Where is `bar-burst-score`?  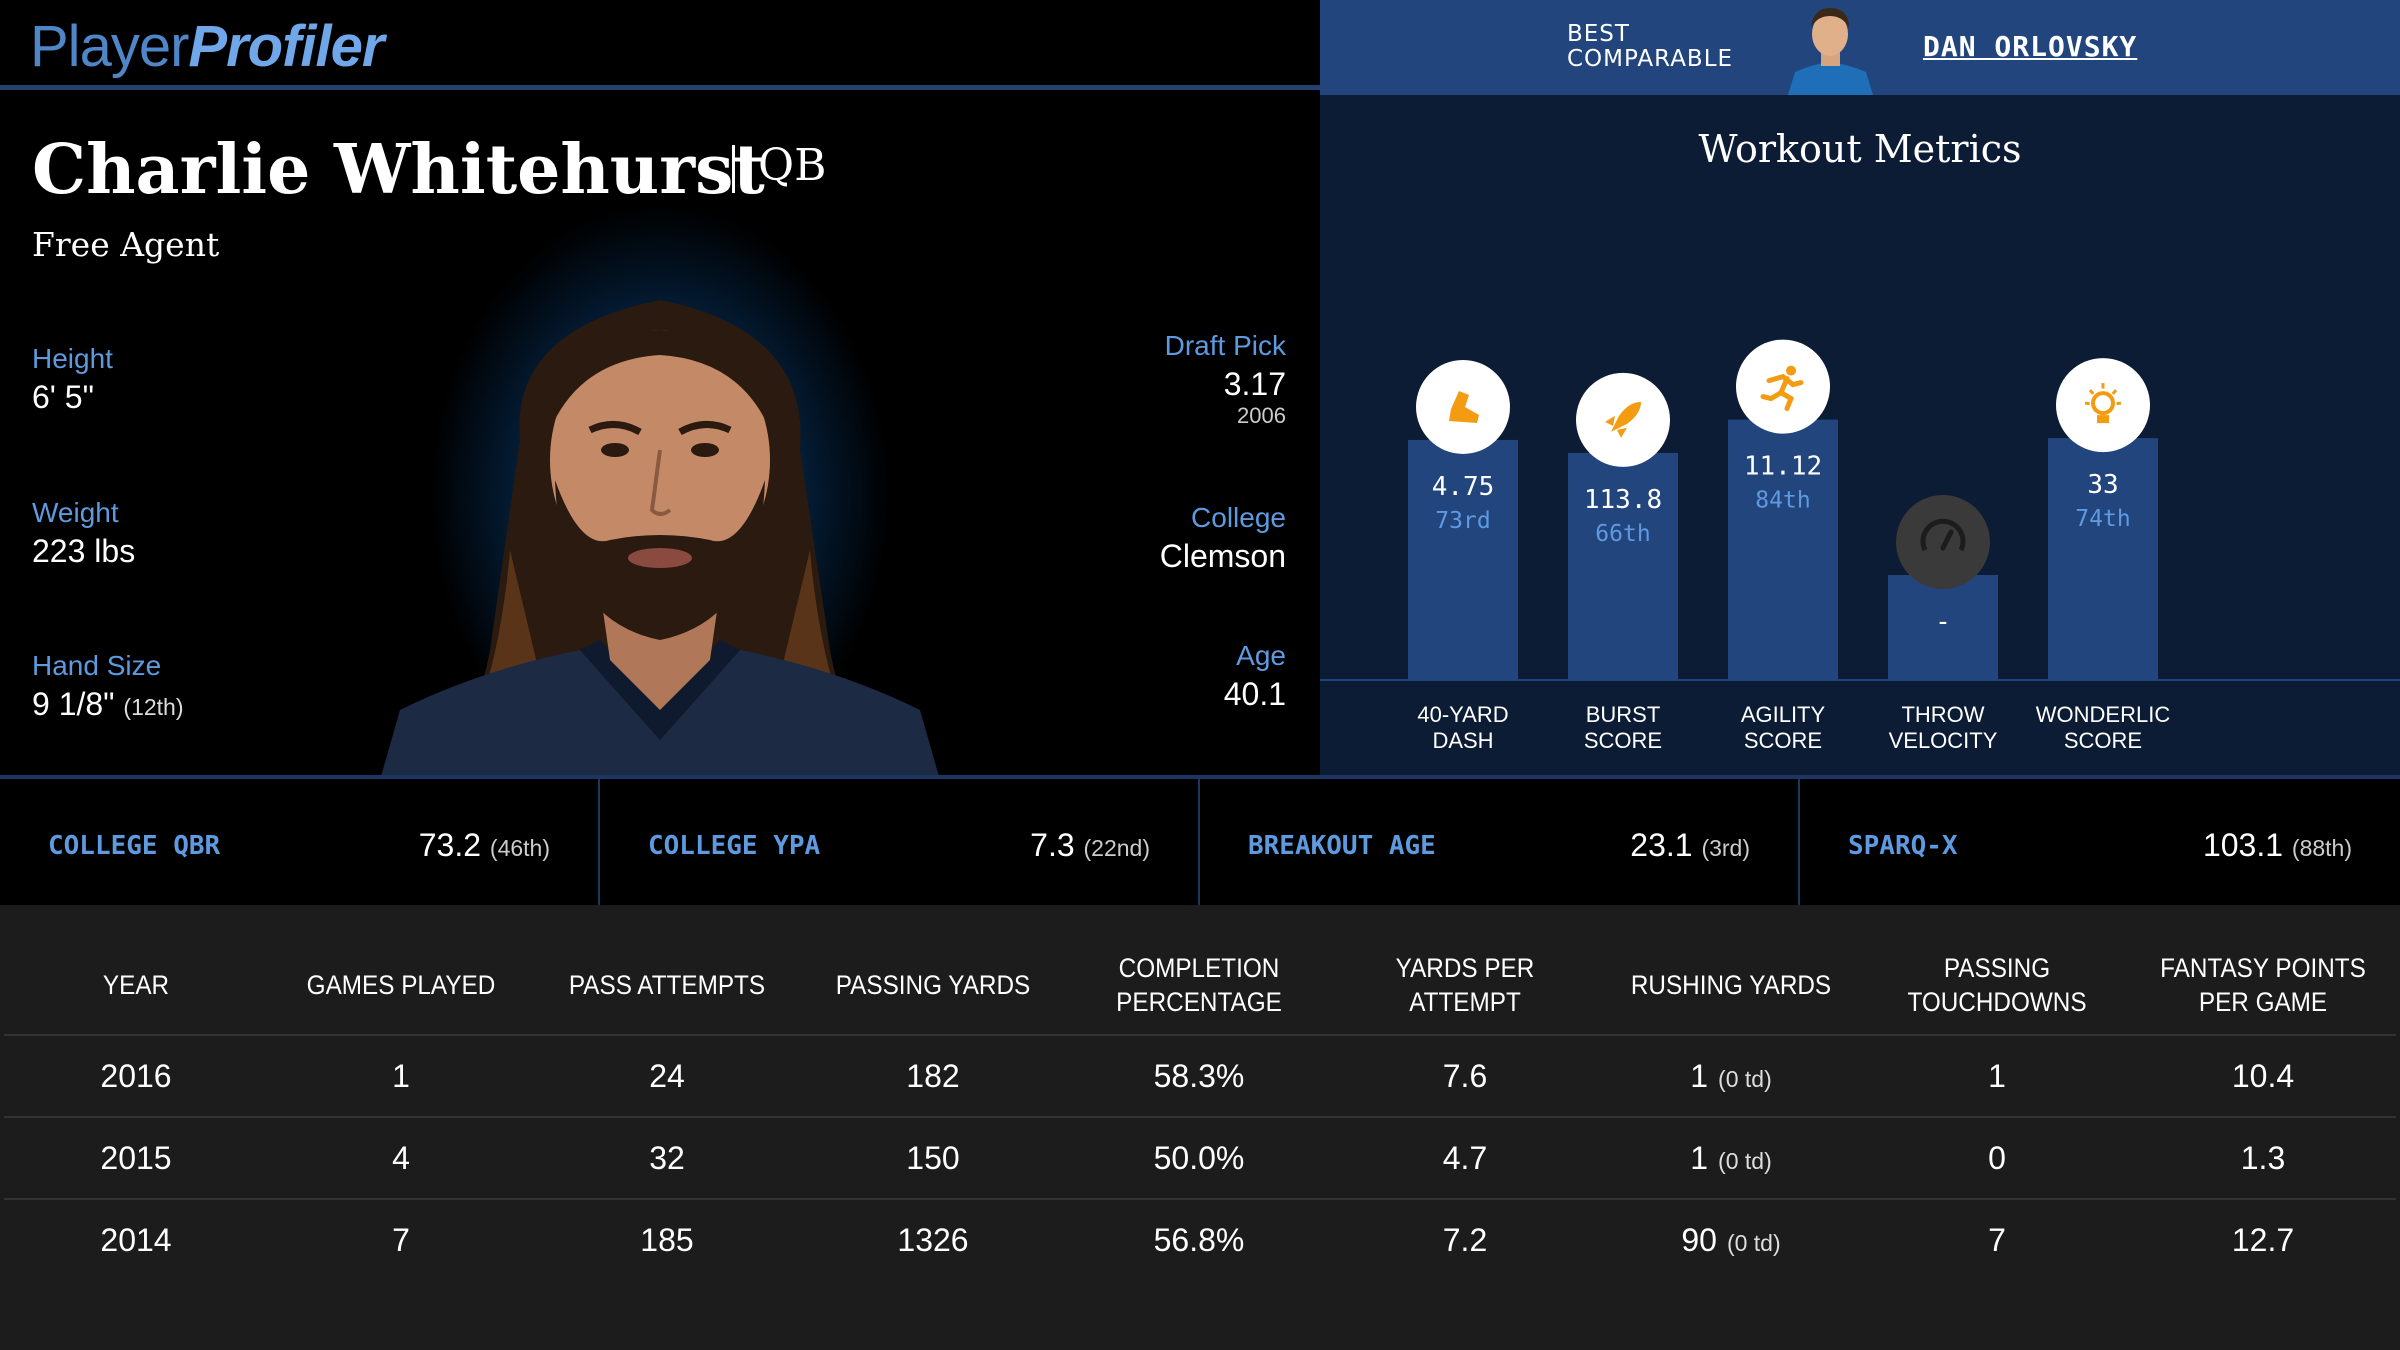
bar-burst-score is located at coordinates (1623, 566).